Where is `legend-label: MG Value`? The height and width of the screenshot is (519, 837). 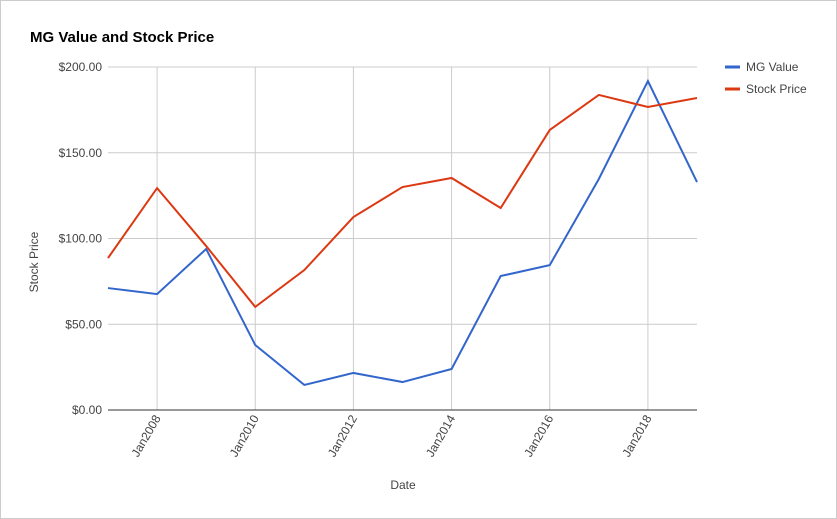
legend-label: MG Value is located at coordinates (772, 67).